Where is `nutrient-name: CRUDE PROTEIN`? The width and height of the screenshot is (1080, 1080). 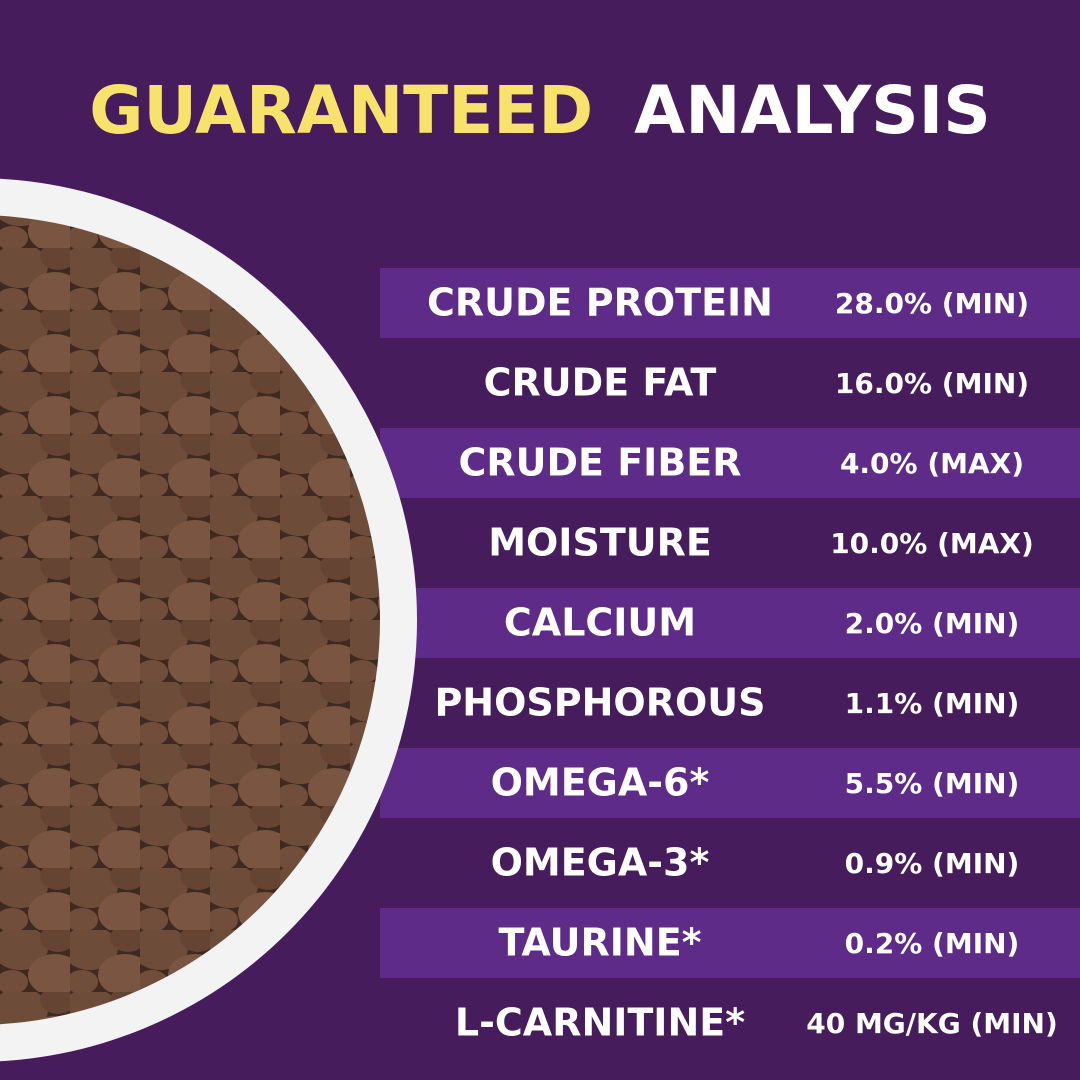 nutrient-name: CRUDE PROTEIN is located at coordinates (600, 303).